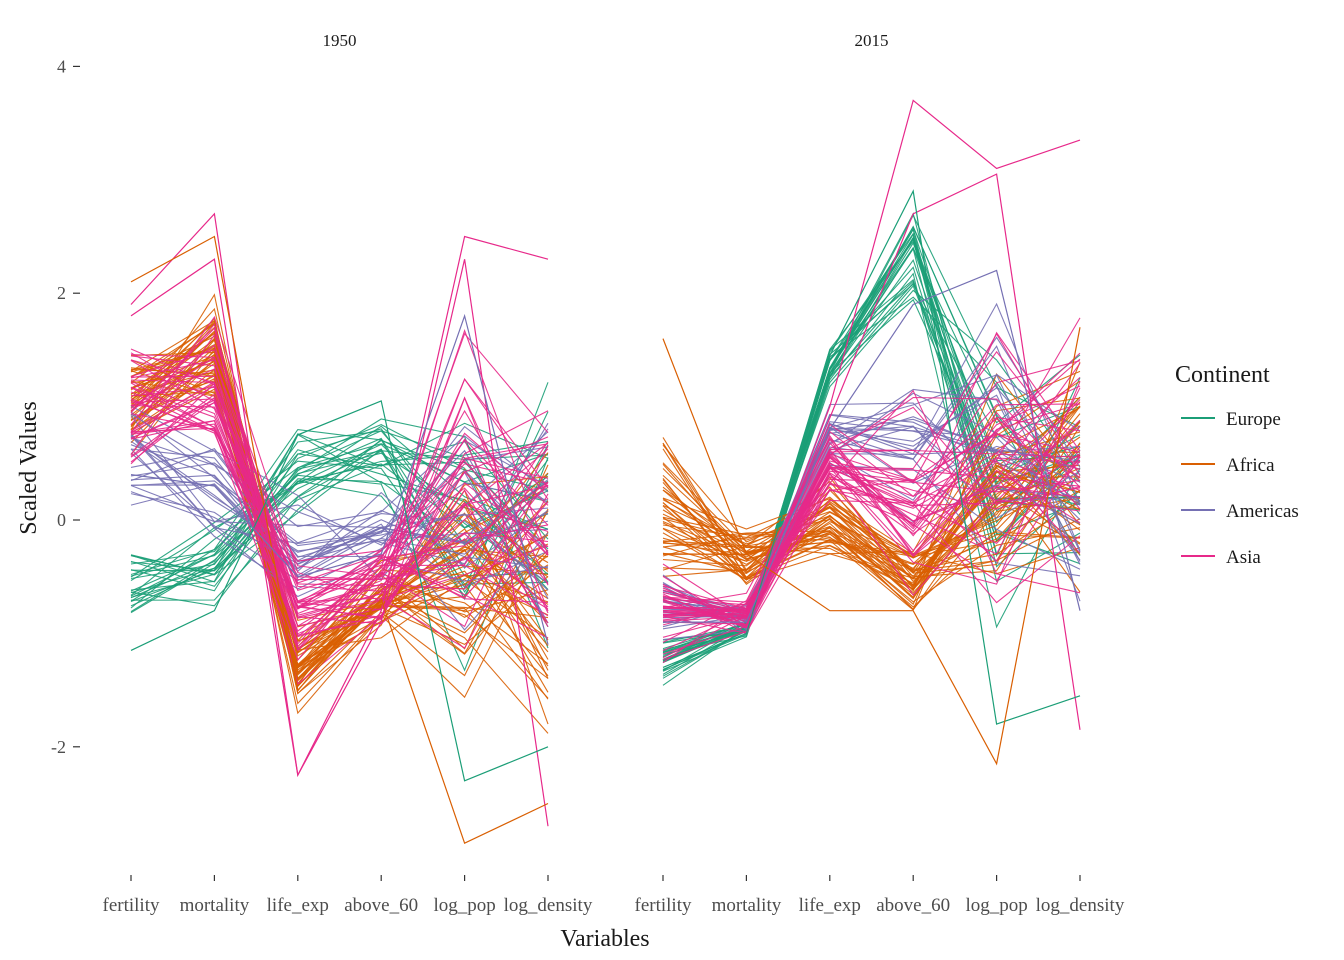 The width and height of the screenshot is (1344, 960). Describe the element at coordinates (1221, 557) in the screenshot. I see `legend-item-asia: Asia` at that location.